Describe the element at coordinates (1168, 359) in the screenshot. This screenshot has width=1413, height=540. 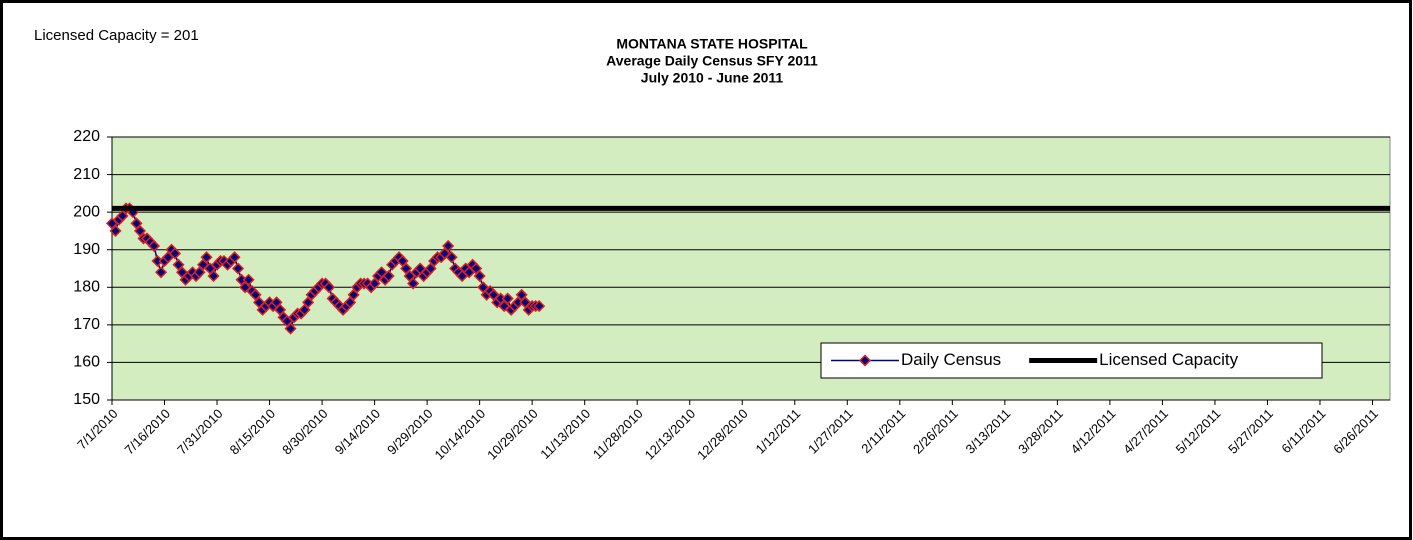
I see `legend-label: Licensed Capacity` at that location.